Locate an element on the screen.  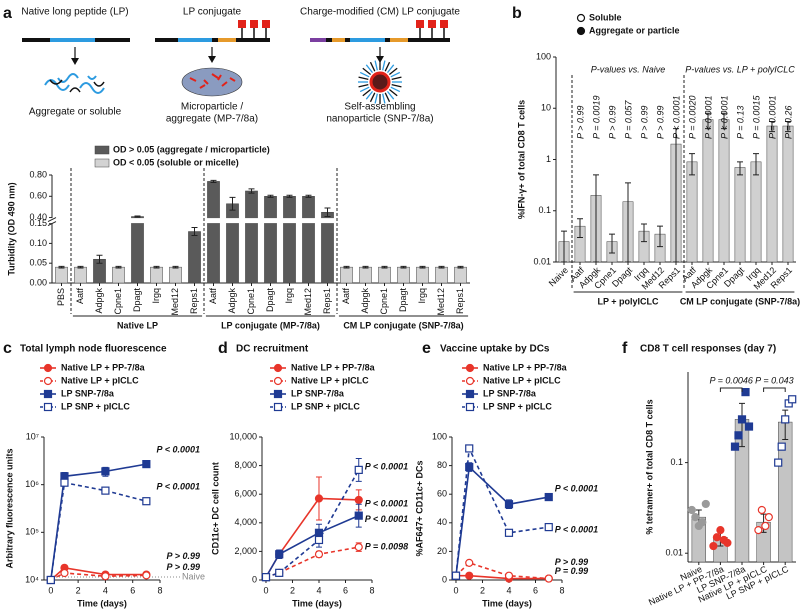
x-tick-label: Reps1 is located at coordinates (194, 301).